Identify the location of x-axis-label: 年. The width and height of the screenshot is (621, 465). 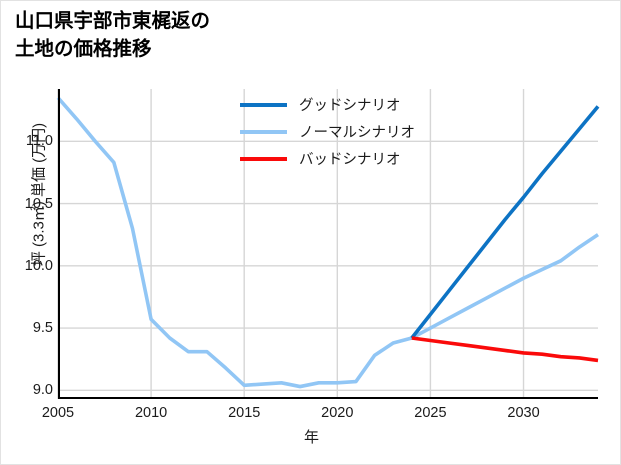
(311, 437).